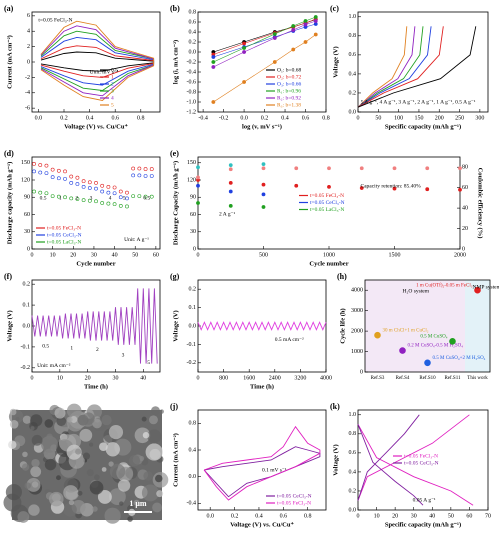  Describe the element at coordinates (308, 516) in the screenshot. I see `x-tick-label: 0.8` at that location.